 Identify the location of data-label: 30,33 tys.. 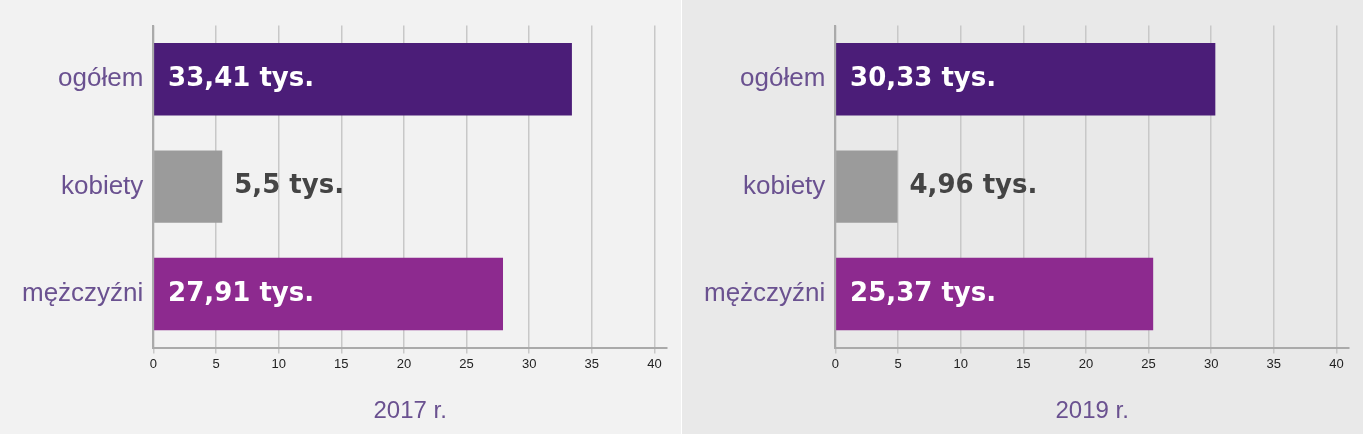
(923, 77).